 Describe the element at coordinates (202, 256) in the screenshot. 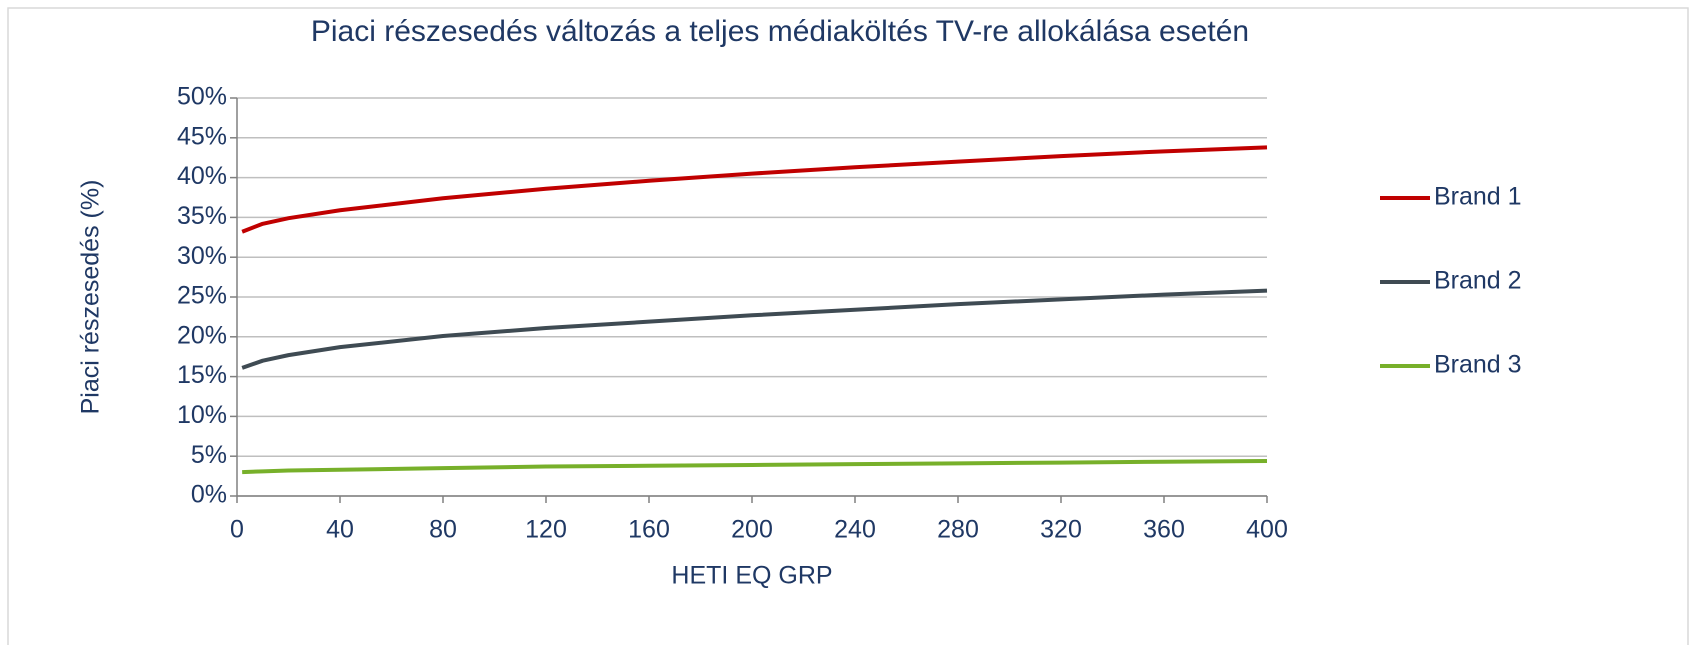

I see `y-tick-label: 30%` at that location.